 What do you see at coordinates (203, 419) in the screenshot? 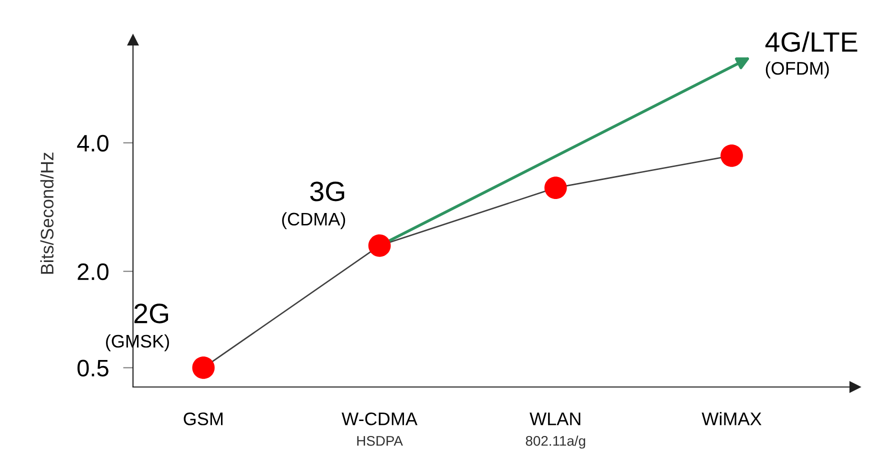
I see `x-tick-label: GSM` at bounding box center [203, 419].